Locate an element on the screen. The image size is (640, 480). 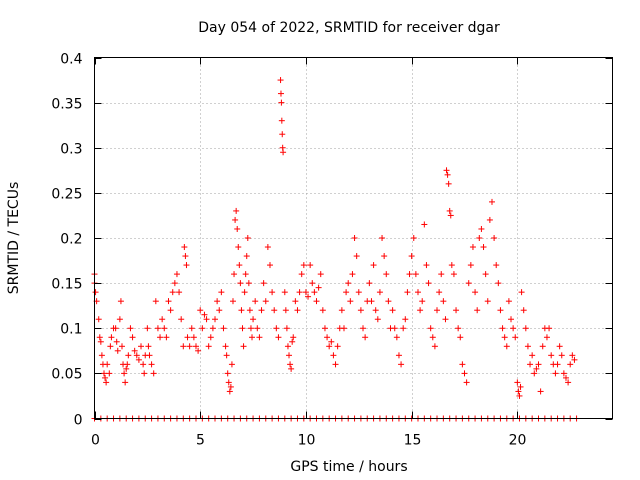
y-tick-label: 0.3 is located at coordinates (71, 150).